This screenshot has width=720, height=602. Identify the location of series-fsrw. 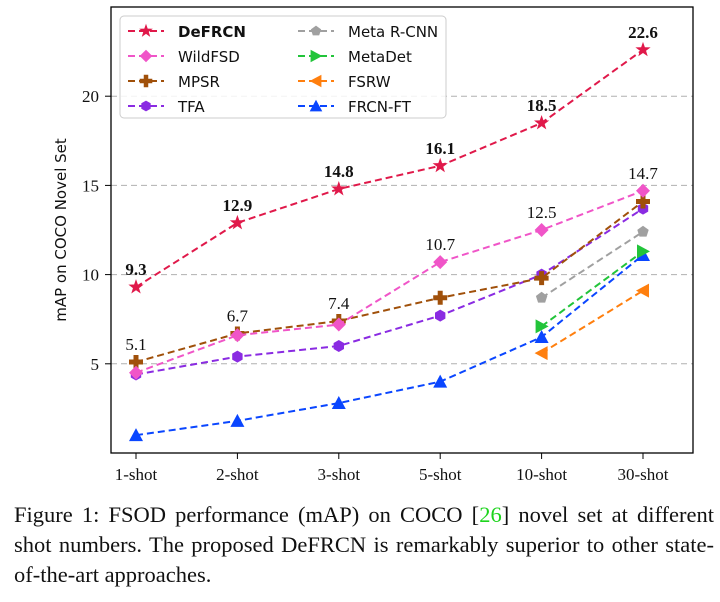
(591, 322).